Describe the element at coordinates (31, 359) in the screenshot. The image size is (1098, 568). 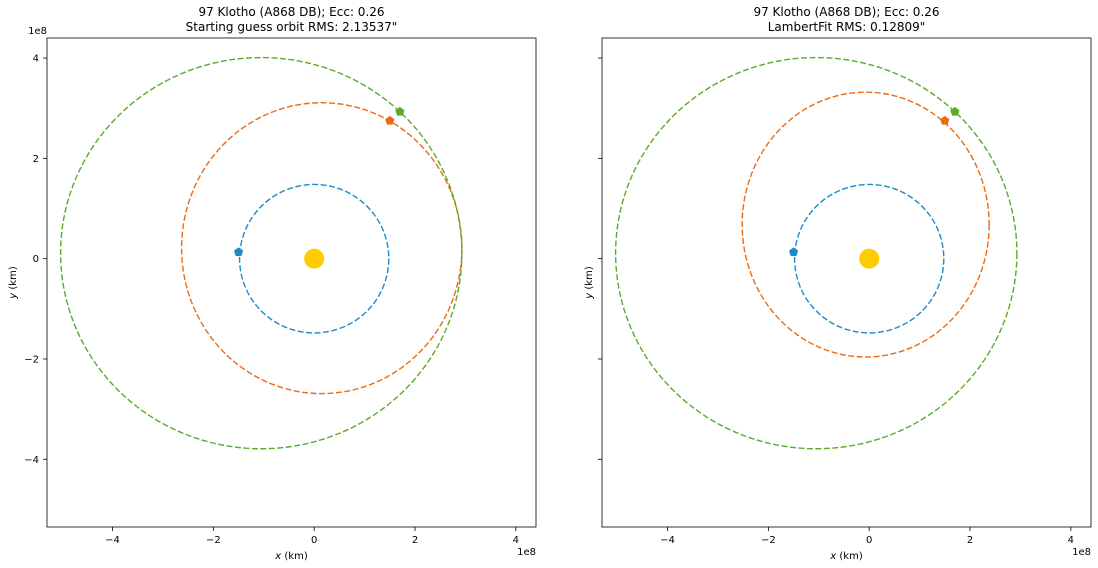
I see `y-tick-label: −2` at that location.